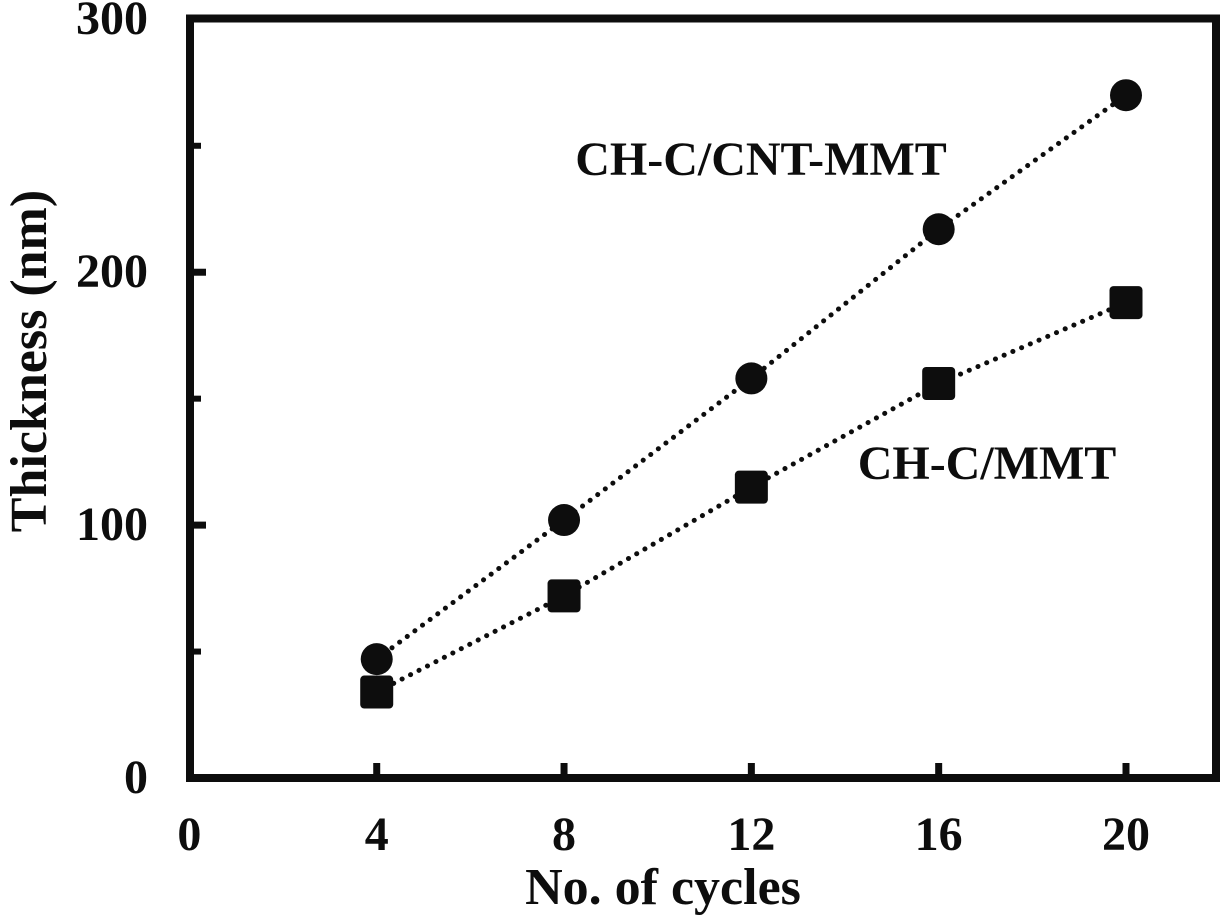 The image size is (1223, 923). Describe the element at coordinates (112, 525) in the screenshot. I see `y-tick-label-100: 100` at that location.